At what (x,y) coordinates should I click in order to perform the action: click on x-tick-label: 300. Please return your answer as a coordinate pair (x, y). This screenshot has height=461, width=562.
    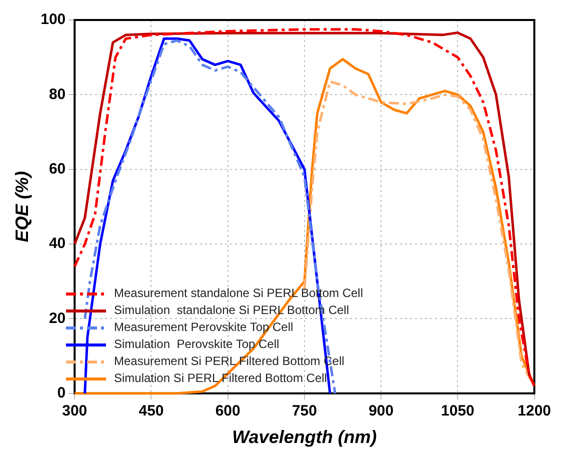
    Looking at the image, I should click on (75, 411).